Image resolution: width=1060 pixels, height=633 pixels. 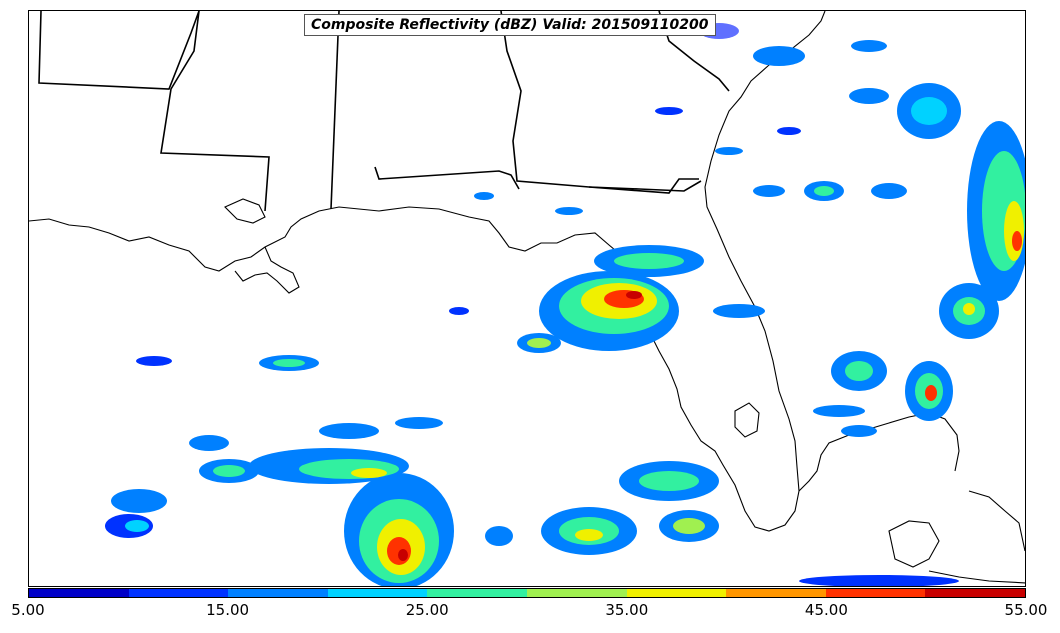 I want to click on colorbar-label-45: 45.00, so click(x=826, y=610).